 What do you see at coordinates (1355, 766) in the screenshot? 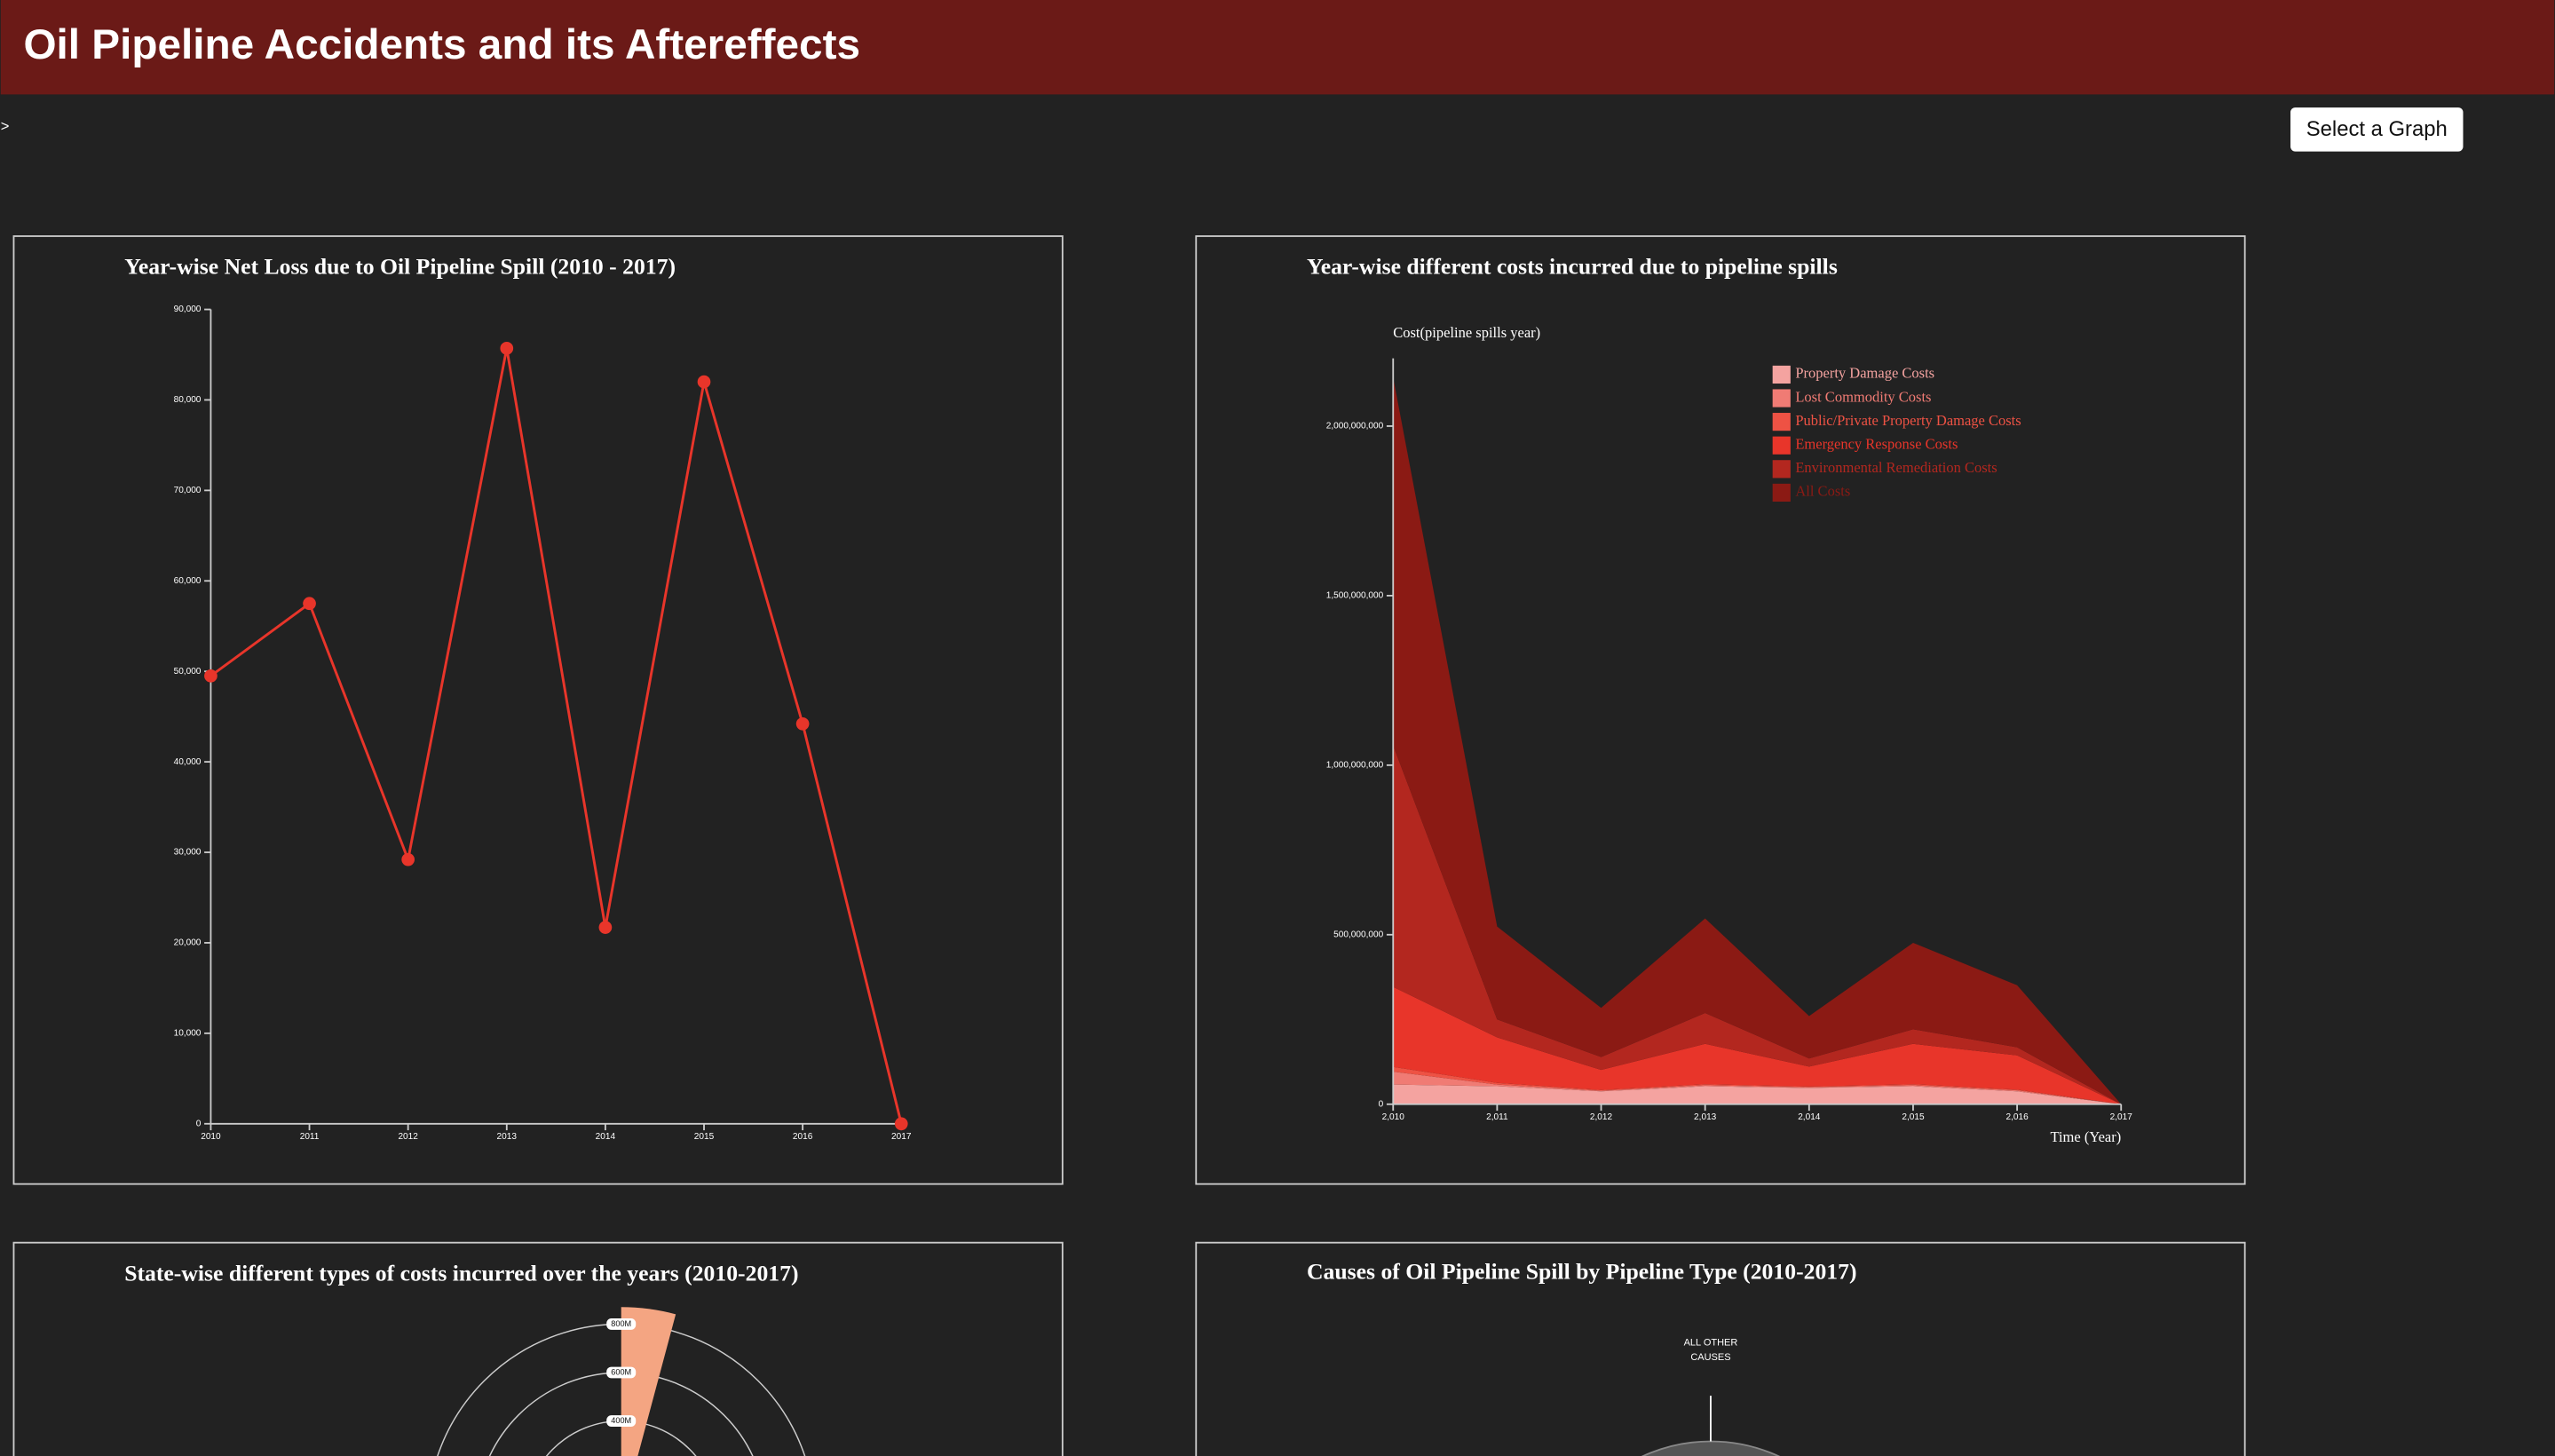
I see `y-tick-label: 1,000,000,000` at bounding box center [1355, 766].